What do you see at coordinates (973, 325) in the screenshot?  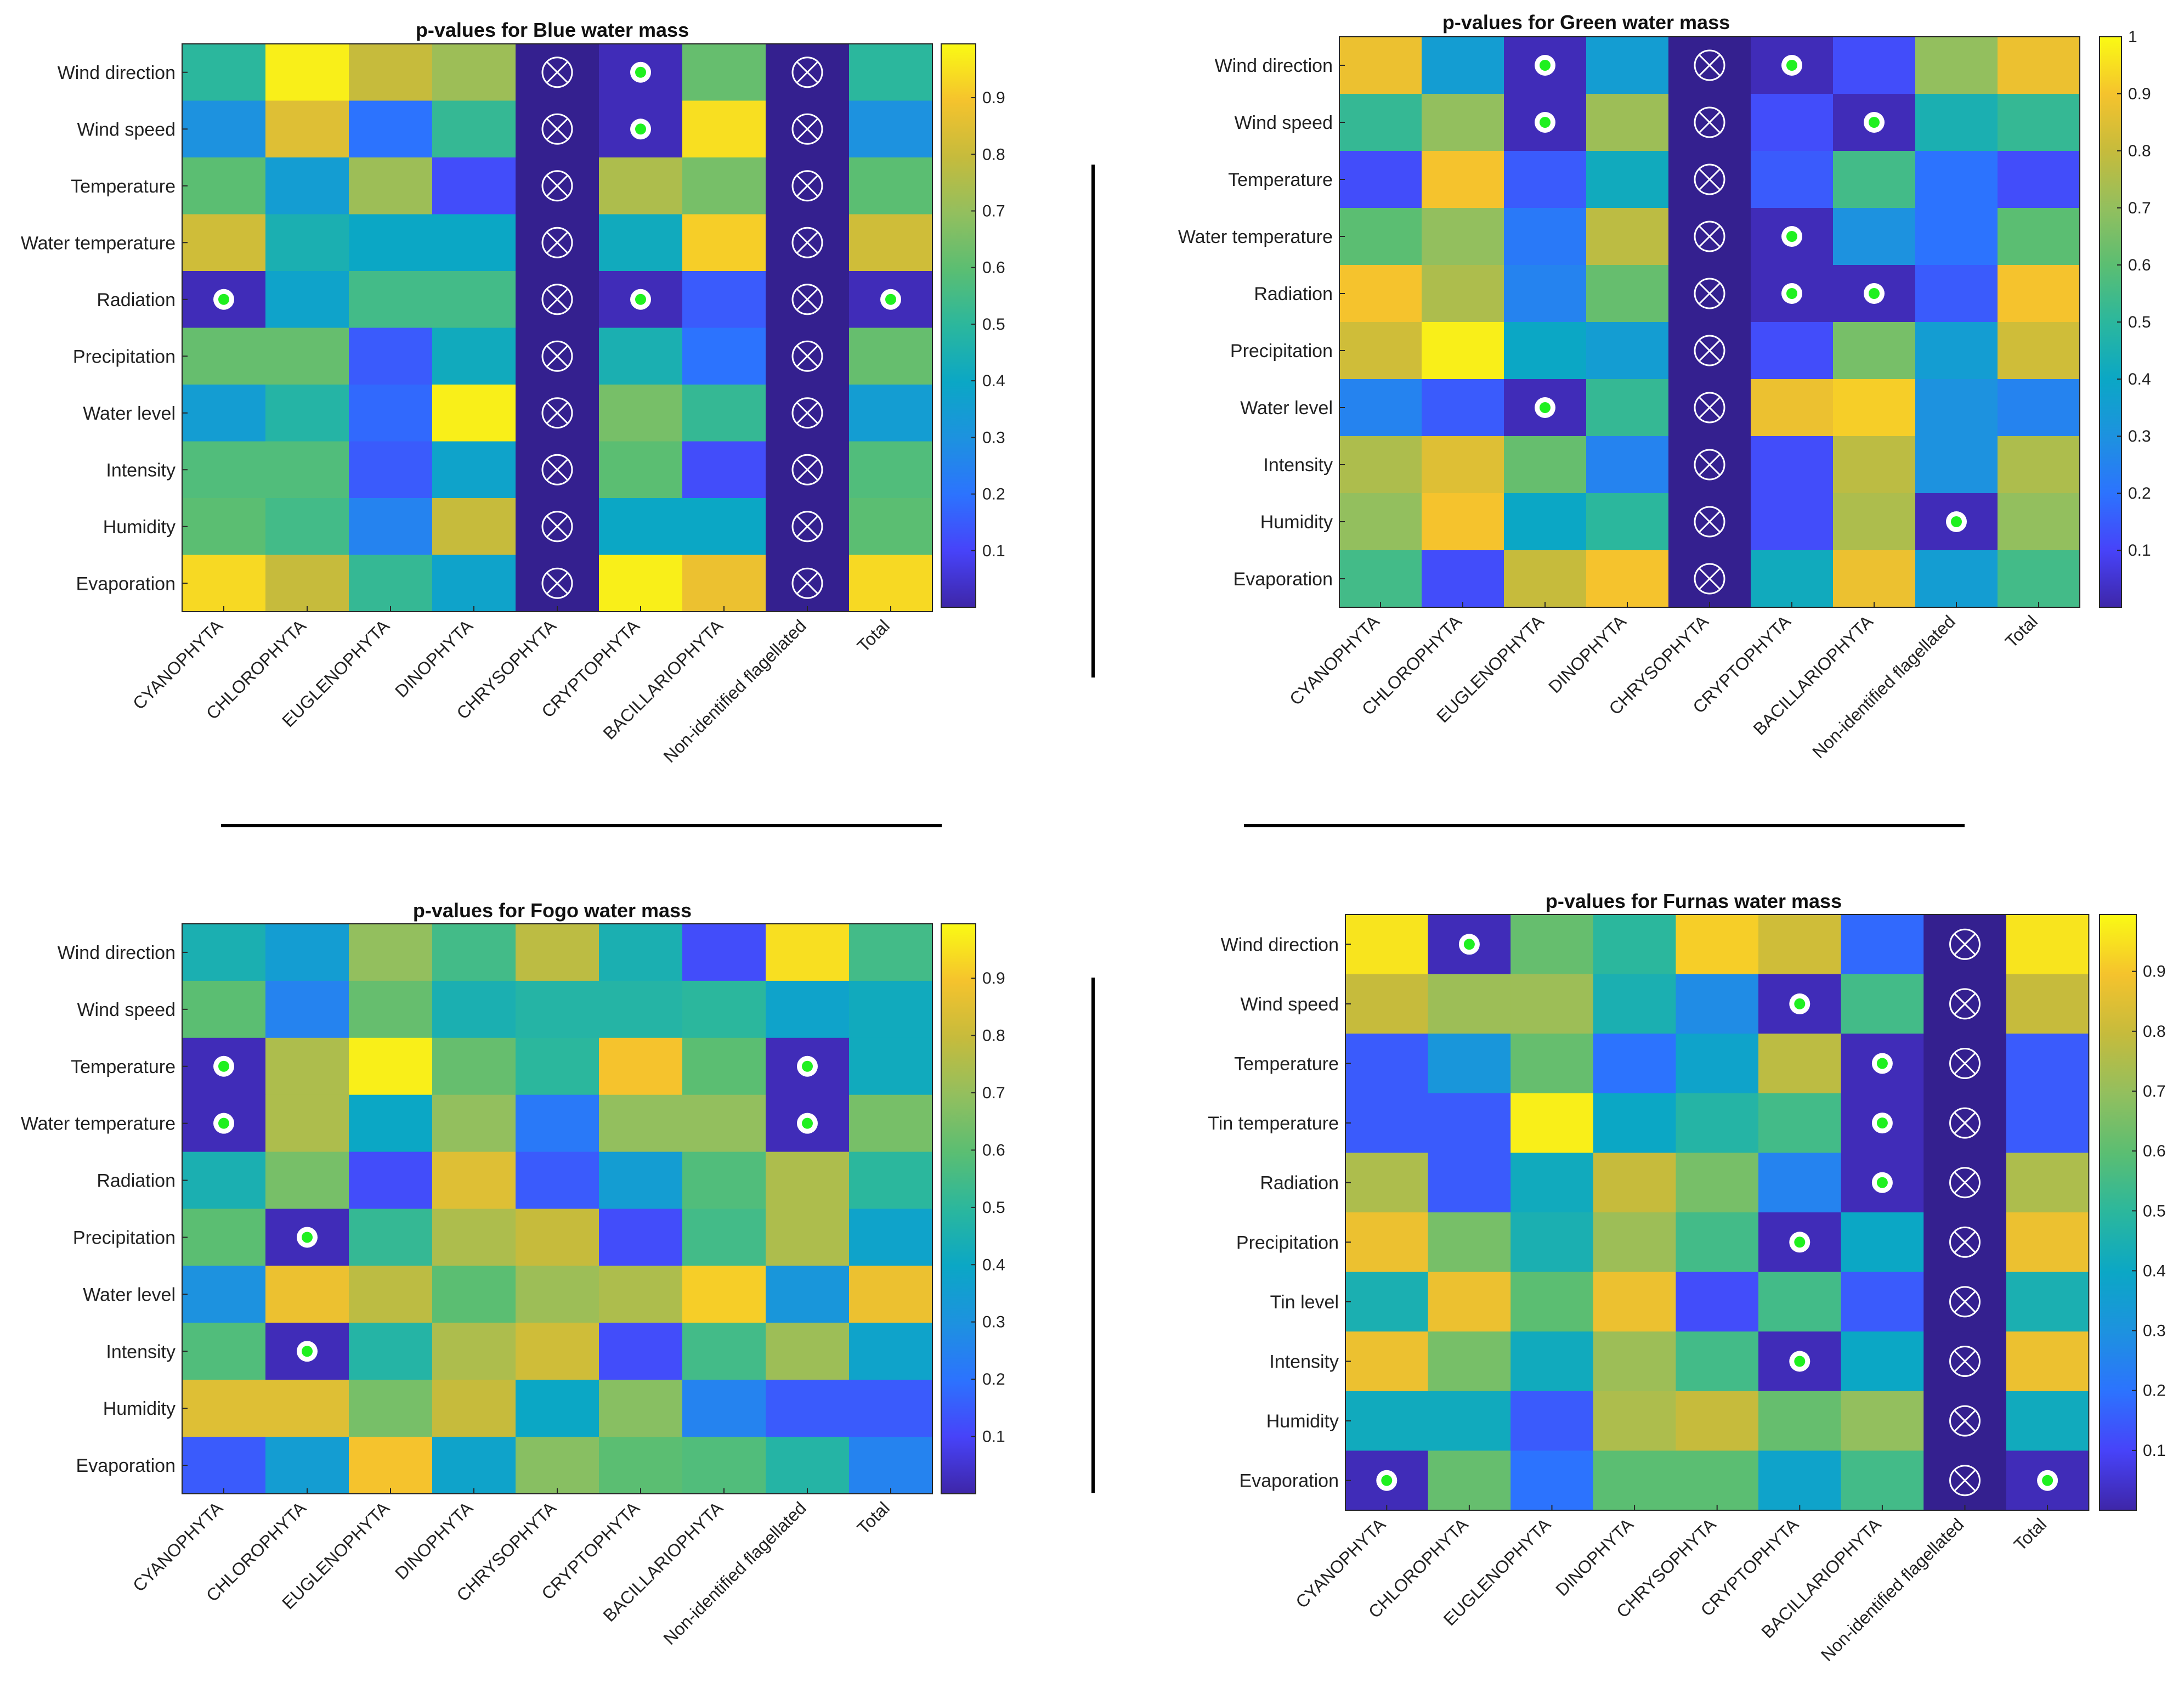 I see `colorbar: 0.1 0.2 0.3 0.4 0.5 0.6 0.7 0.8 0.9` at bounding box center [973, 325].